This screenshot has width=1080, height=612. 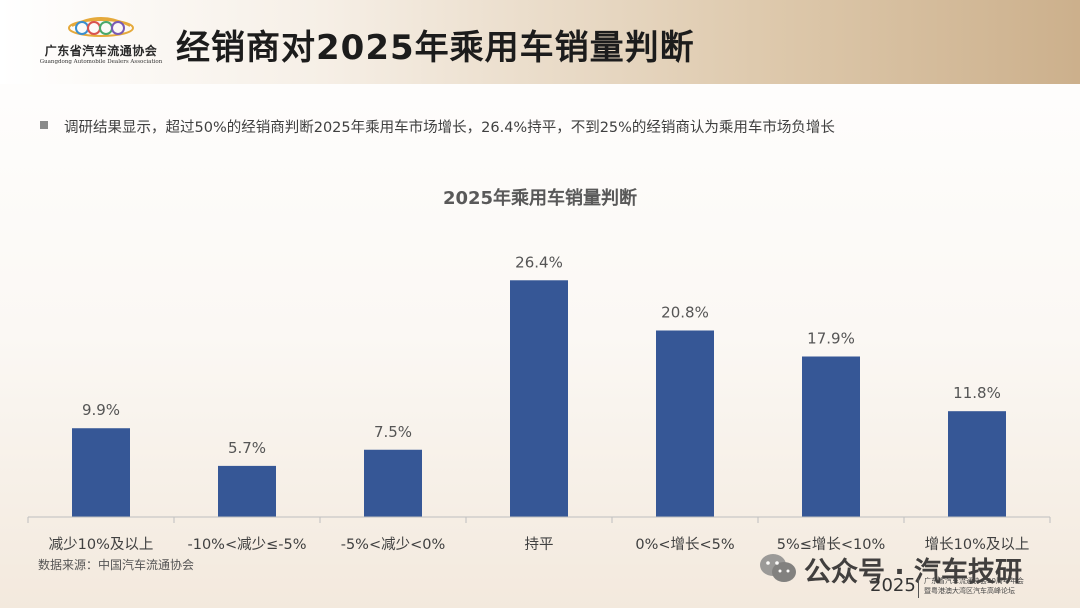 I want to click on category-label: -10%<减少≤-5%, so click(x=247, y=544).